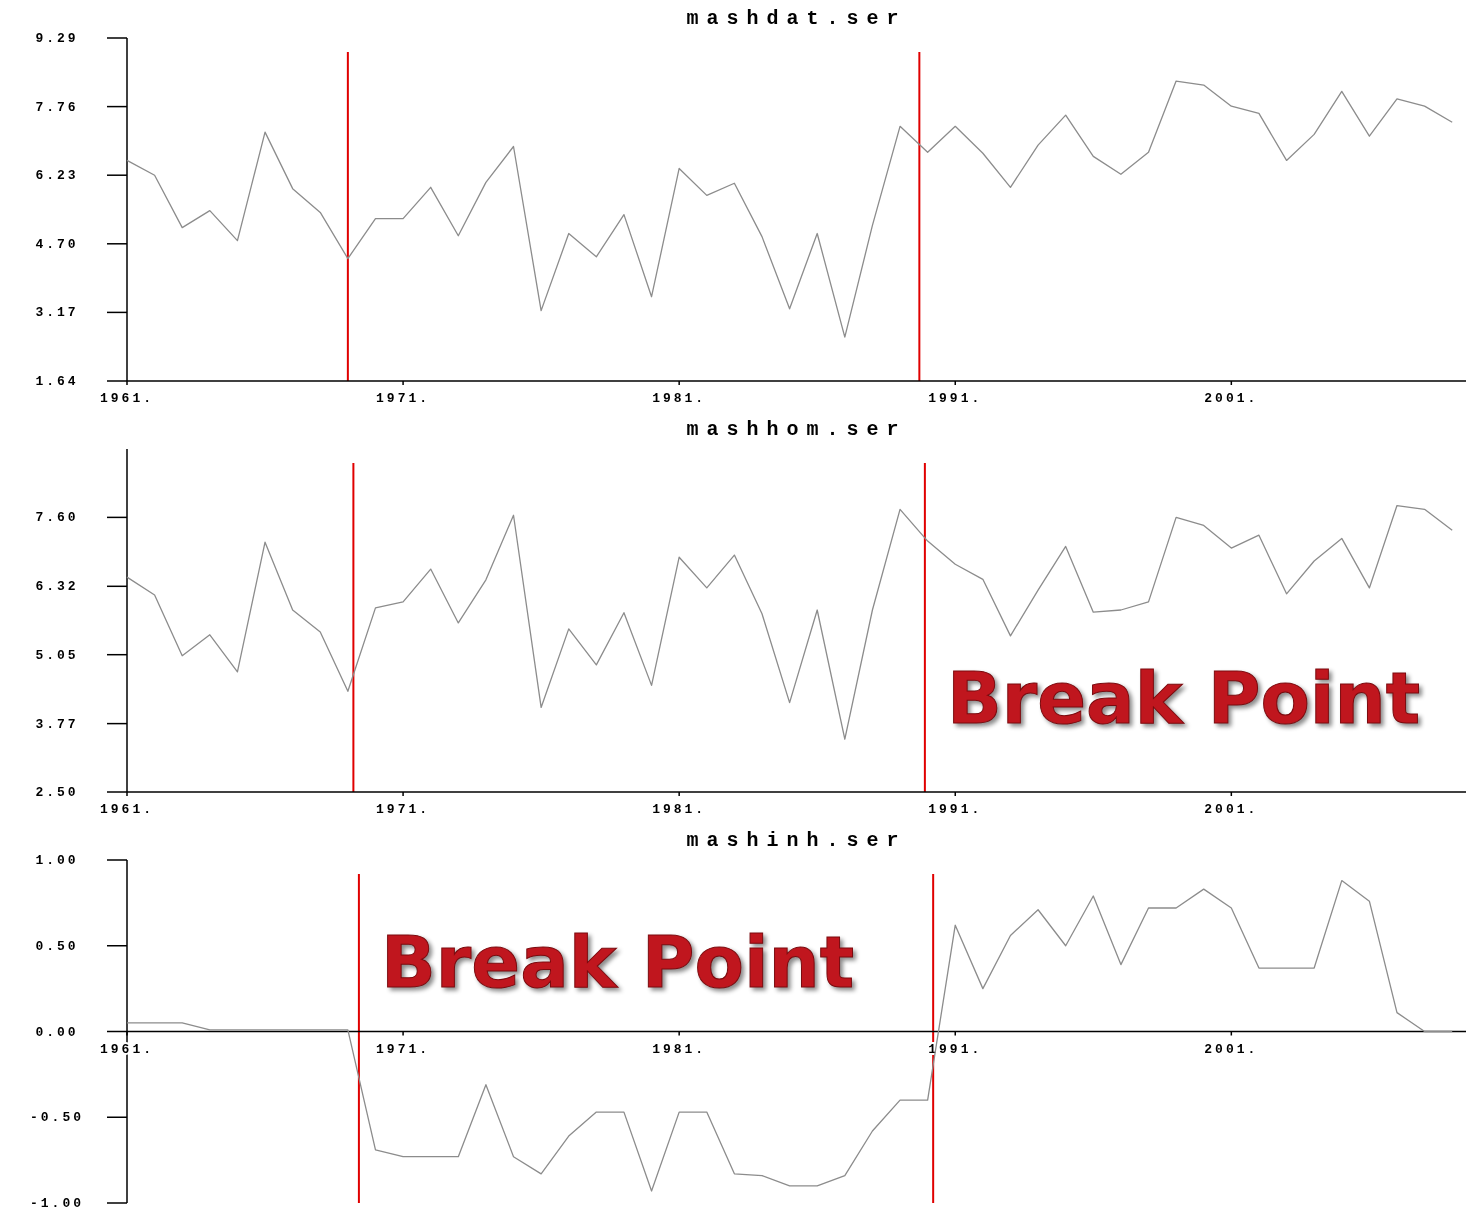  What do you see at coordinates (57, 38) in the screenshot?
I see `y-tick-label: 9.29` at bounding box center [57, 38].